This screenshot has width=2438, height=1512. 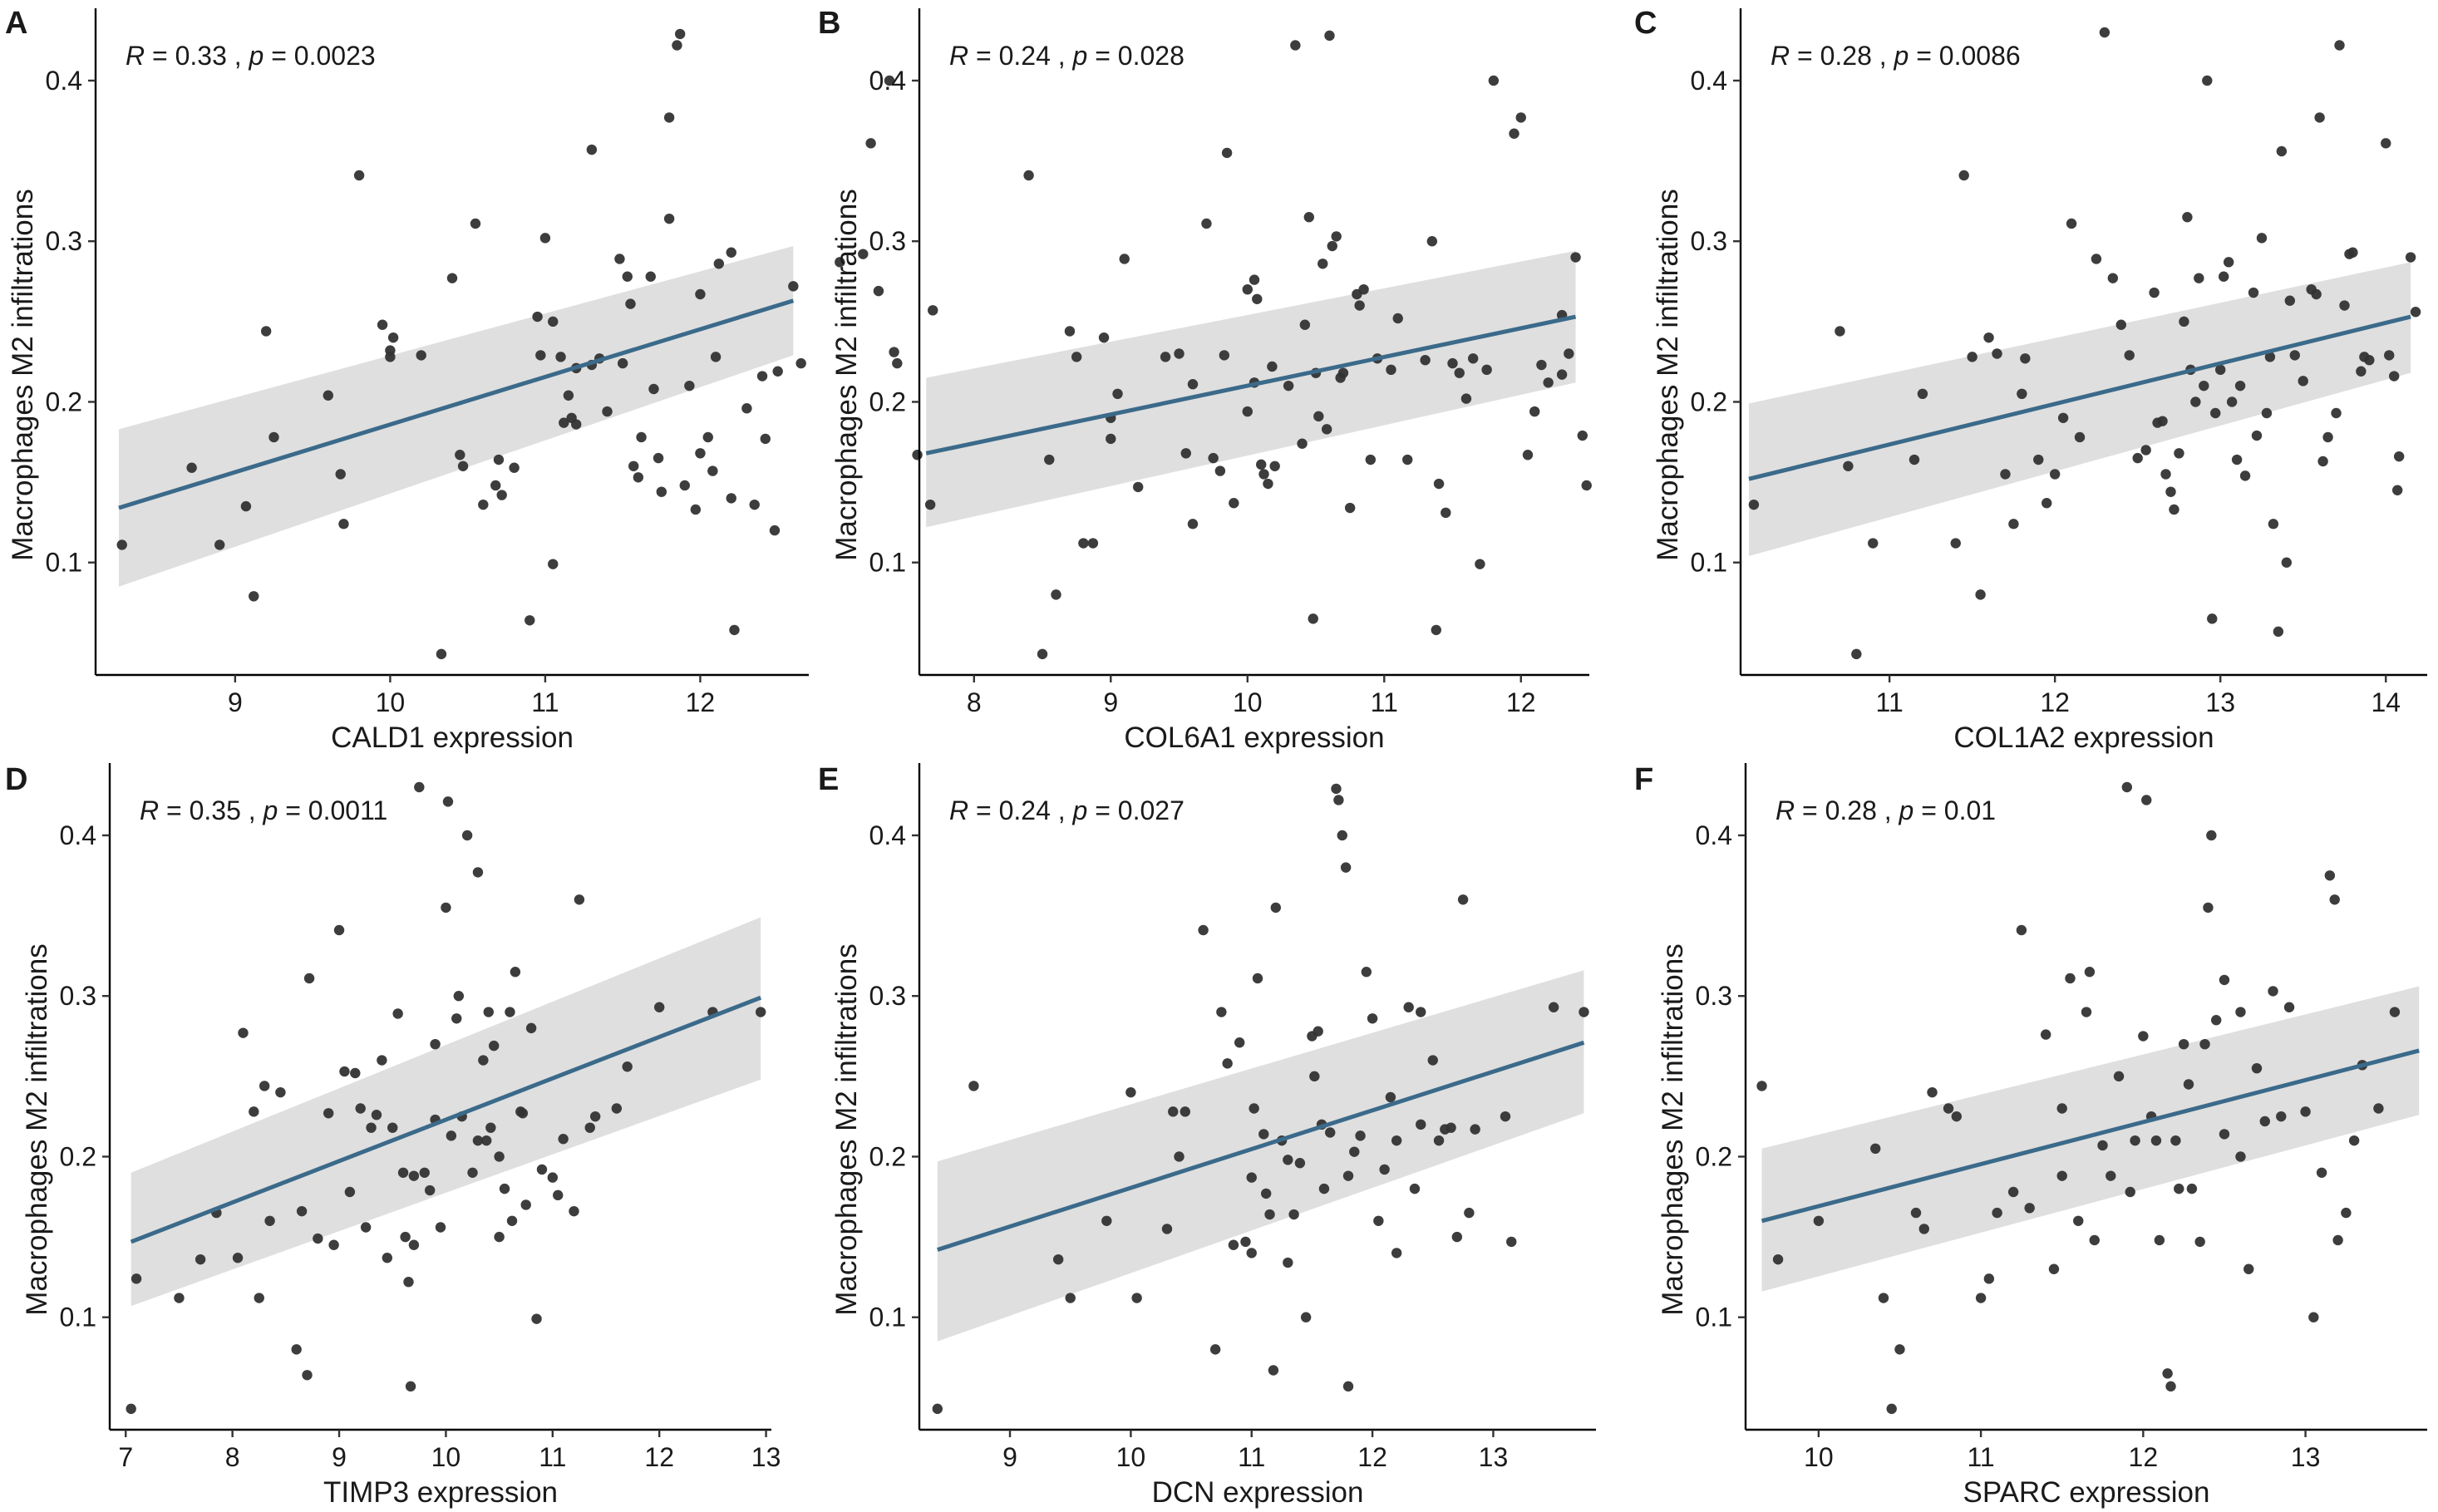 What do you see at coordinates (1645, 24) in the screenshot?
I see `panel-letter: C` at bounding box center [1645, 24].